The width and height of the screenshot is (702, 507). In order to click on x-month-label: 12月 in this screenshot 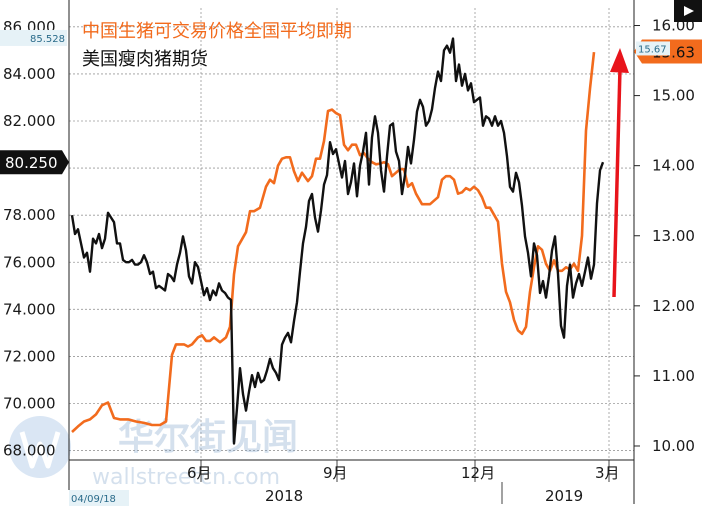, I will do `click(478, 473)`.